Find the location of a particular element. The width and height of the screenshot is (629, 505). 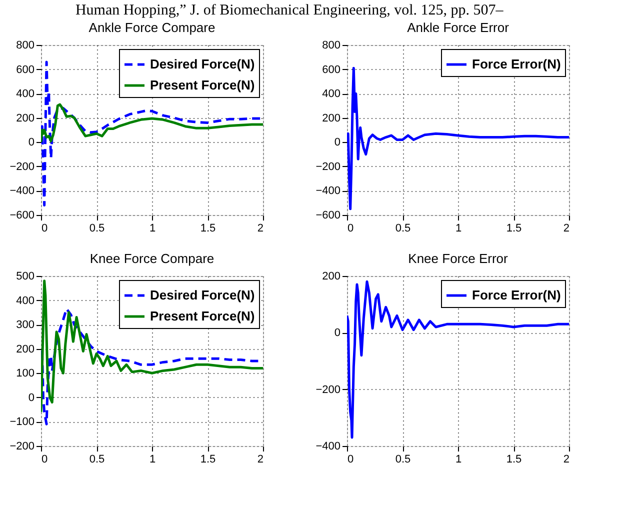

chart-title: Knee Force Error is located at coordinates (458, 258).